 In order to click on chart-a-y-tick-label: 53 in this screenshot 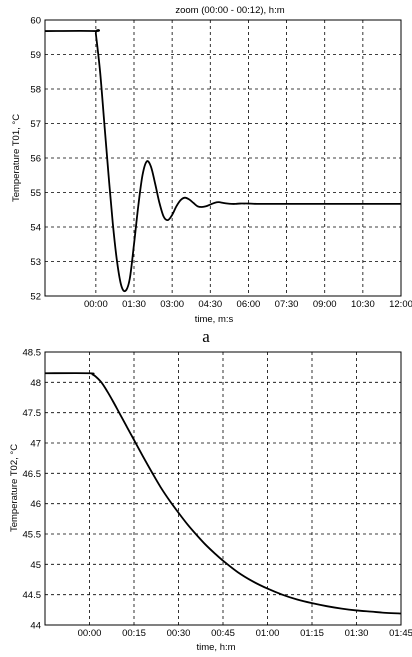, I will do `click(35, 262)`.